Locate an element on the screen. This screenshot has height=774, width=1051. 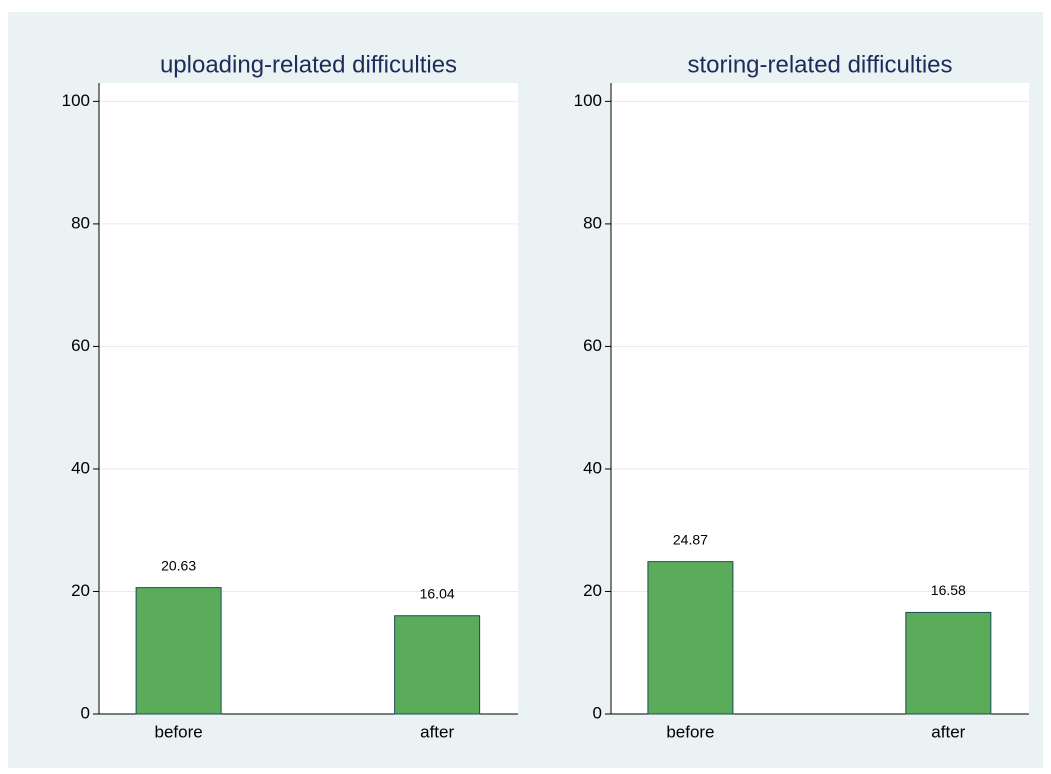
chart-title: uploading-related difficulties is located at coordinates (308, 64).